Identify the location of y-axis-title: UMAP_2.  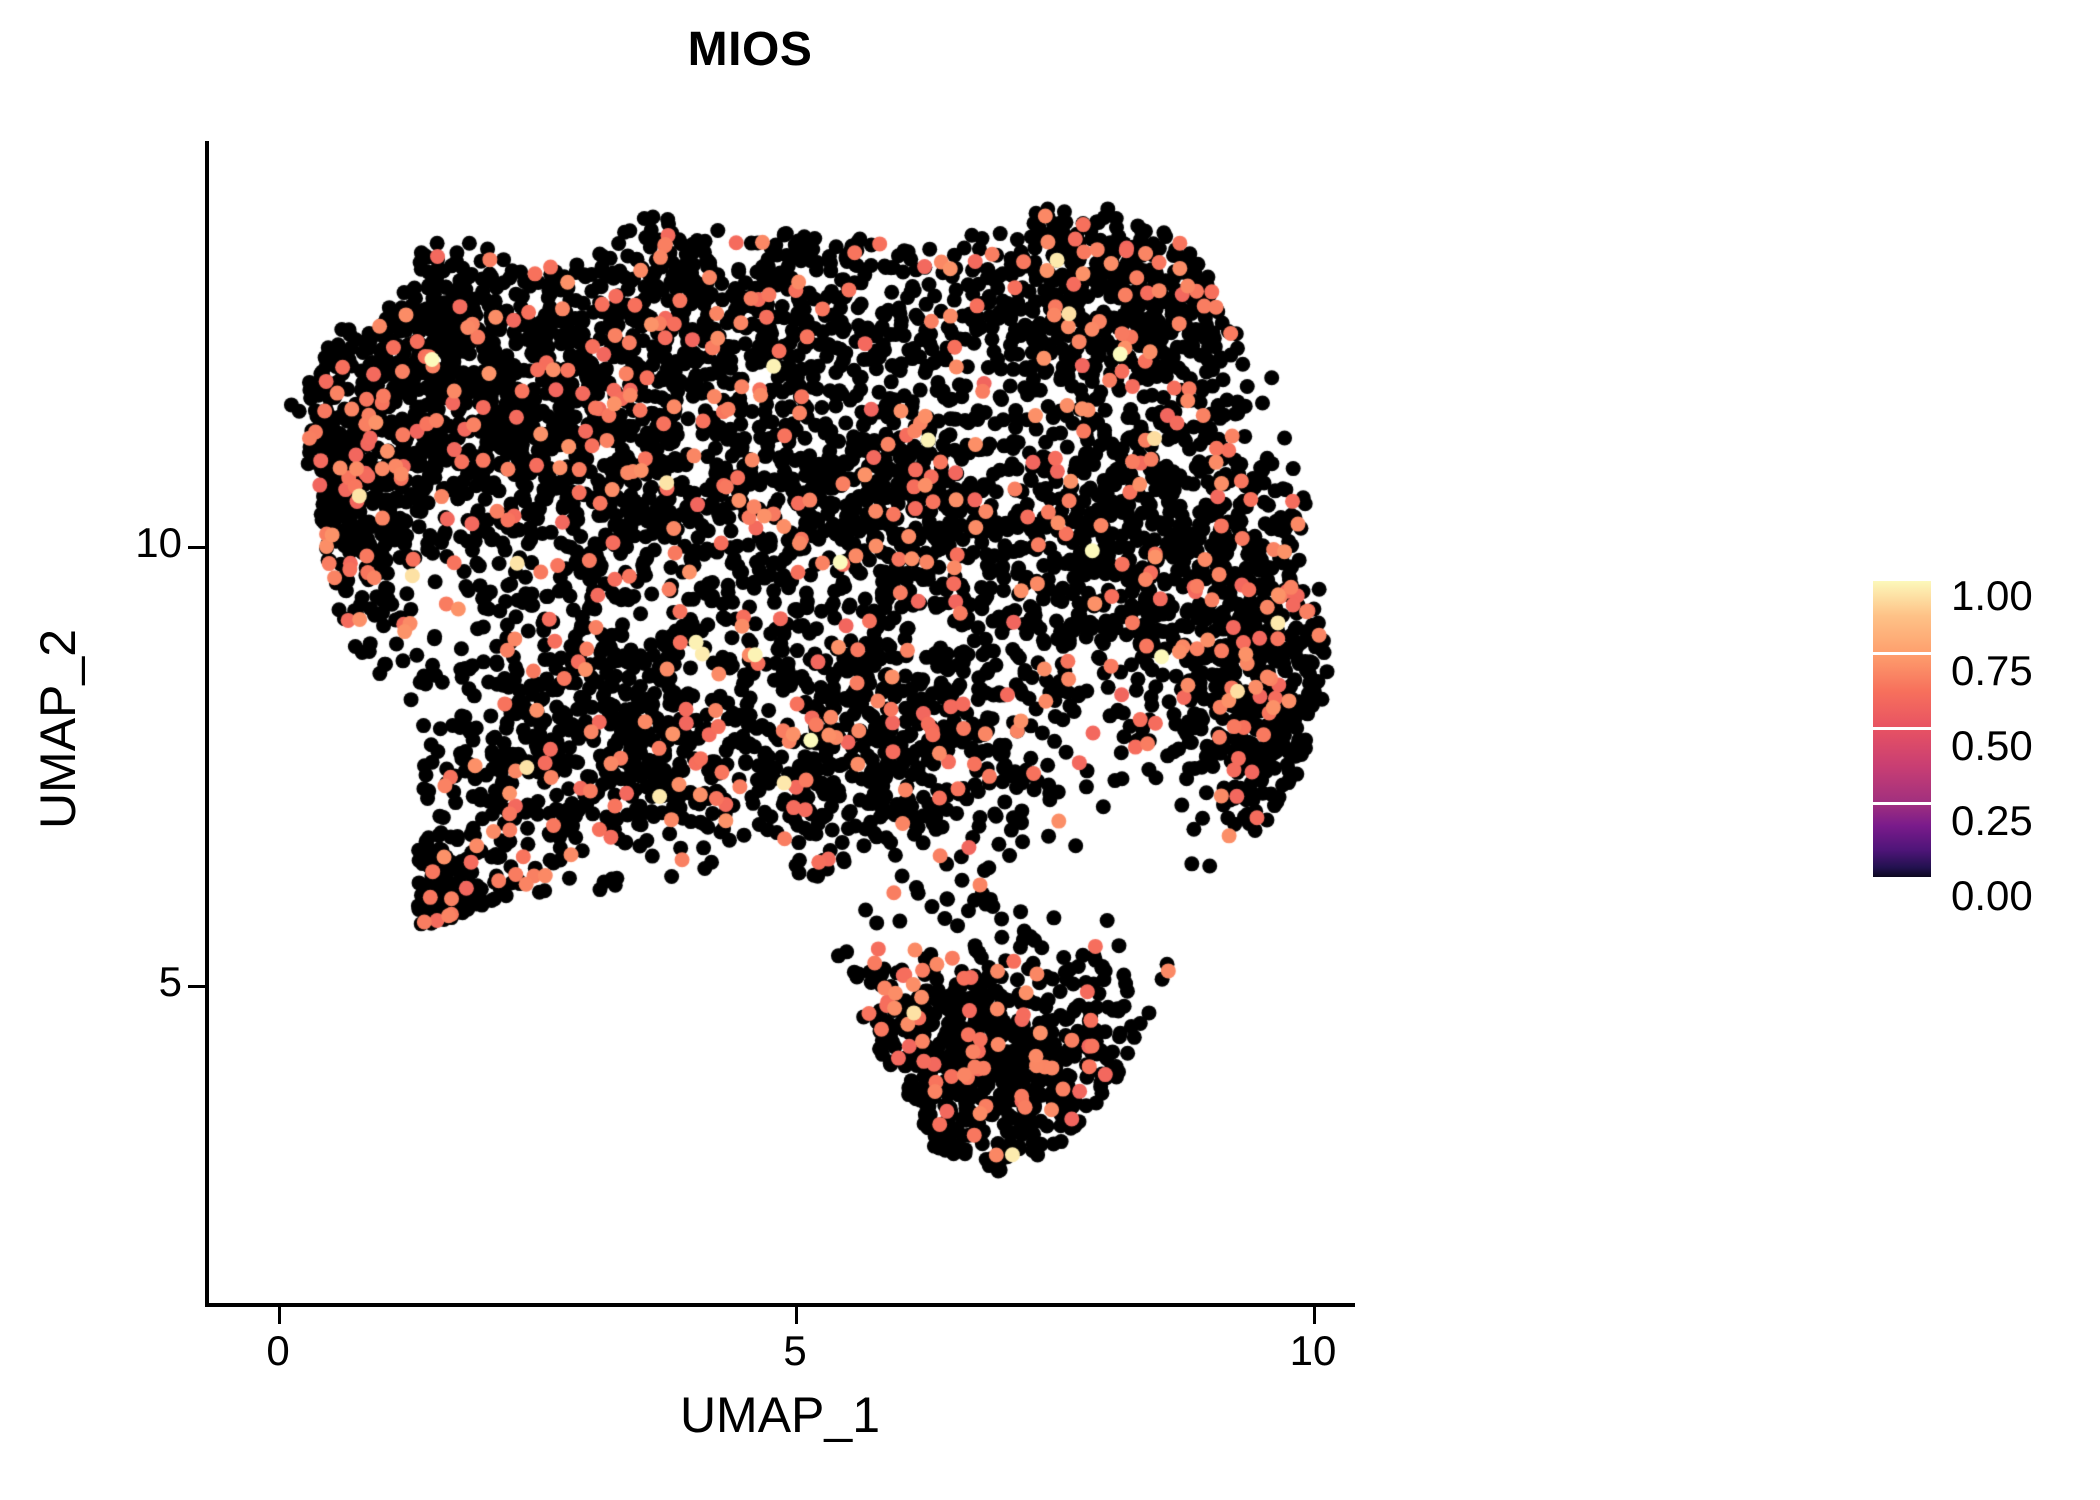
(58, 729).